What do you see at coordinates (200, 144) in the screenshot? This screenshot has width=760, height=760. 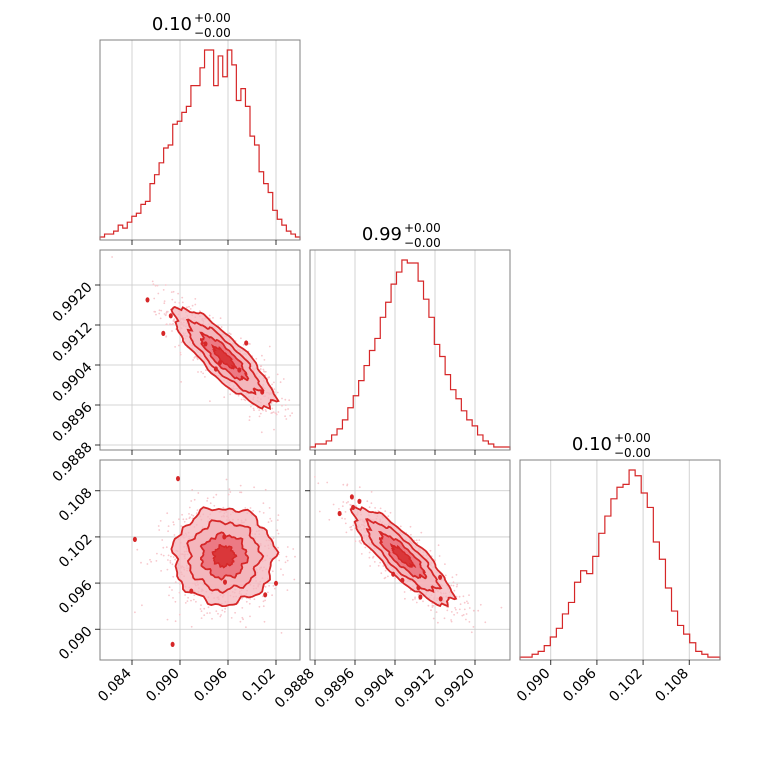 I see `histogram-steps` at bounding box center [200, 144].